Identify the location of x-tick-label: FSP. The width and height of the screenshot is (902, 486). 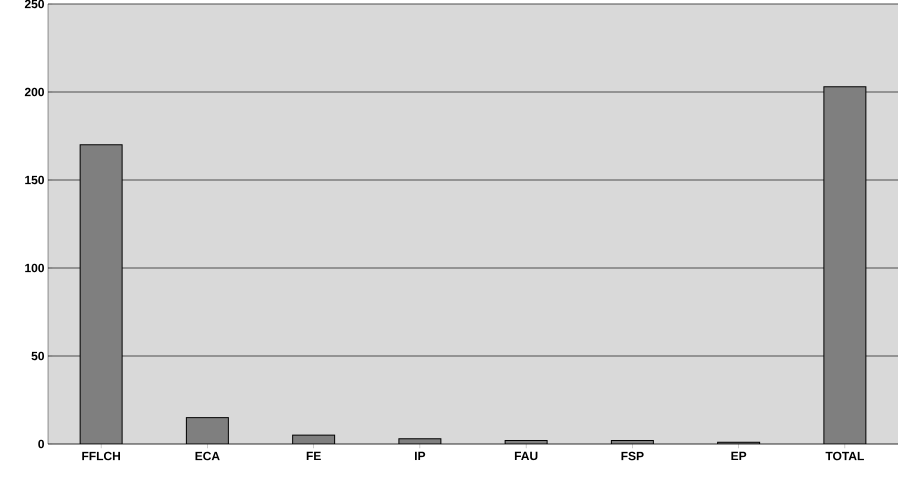
(633, 456).